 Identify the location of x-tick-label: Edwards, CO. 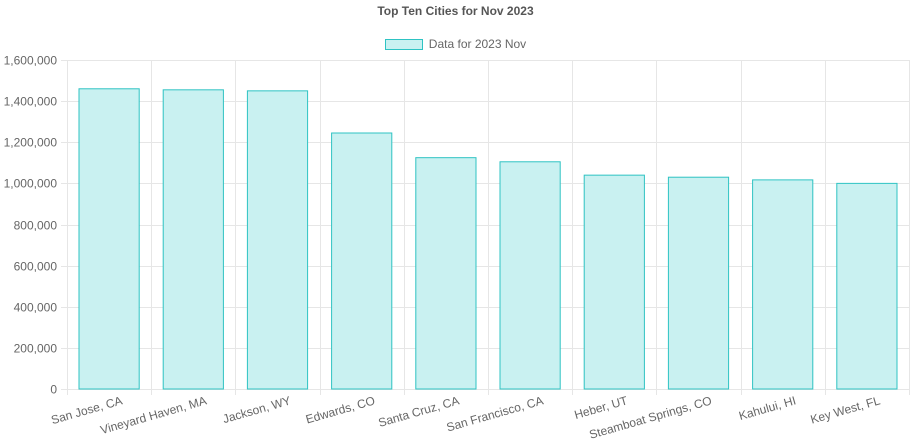
(340, 409).